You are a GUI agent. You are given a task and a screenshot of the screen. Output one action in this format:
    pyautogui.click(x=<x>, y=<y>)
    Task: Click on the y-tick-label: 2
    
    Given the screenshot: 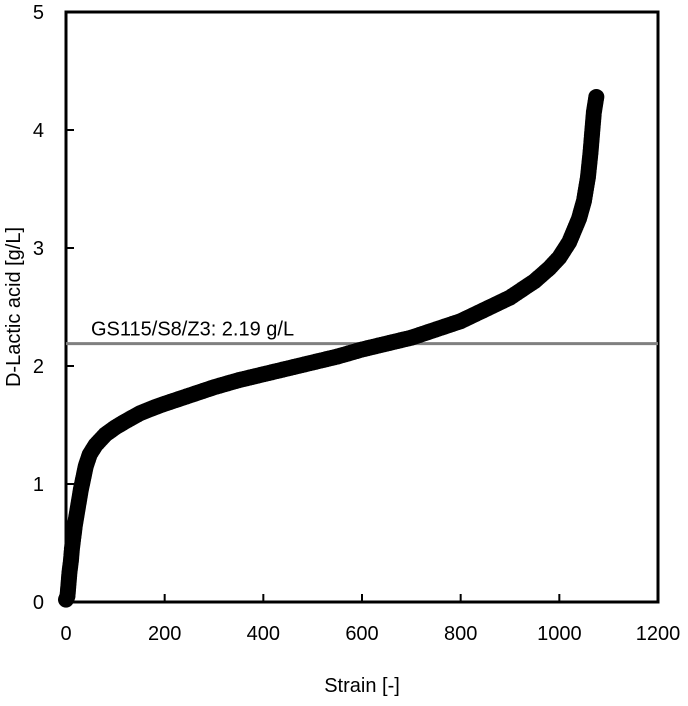 What is the action you would take?
    pyautogui.click(x=38, y=367)
    